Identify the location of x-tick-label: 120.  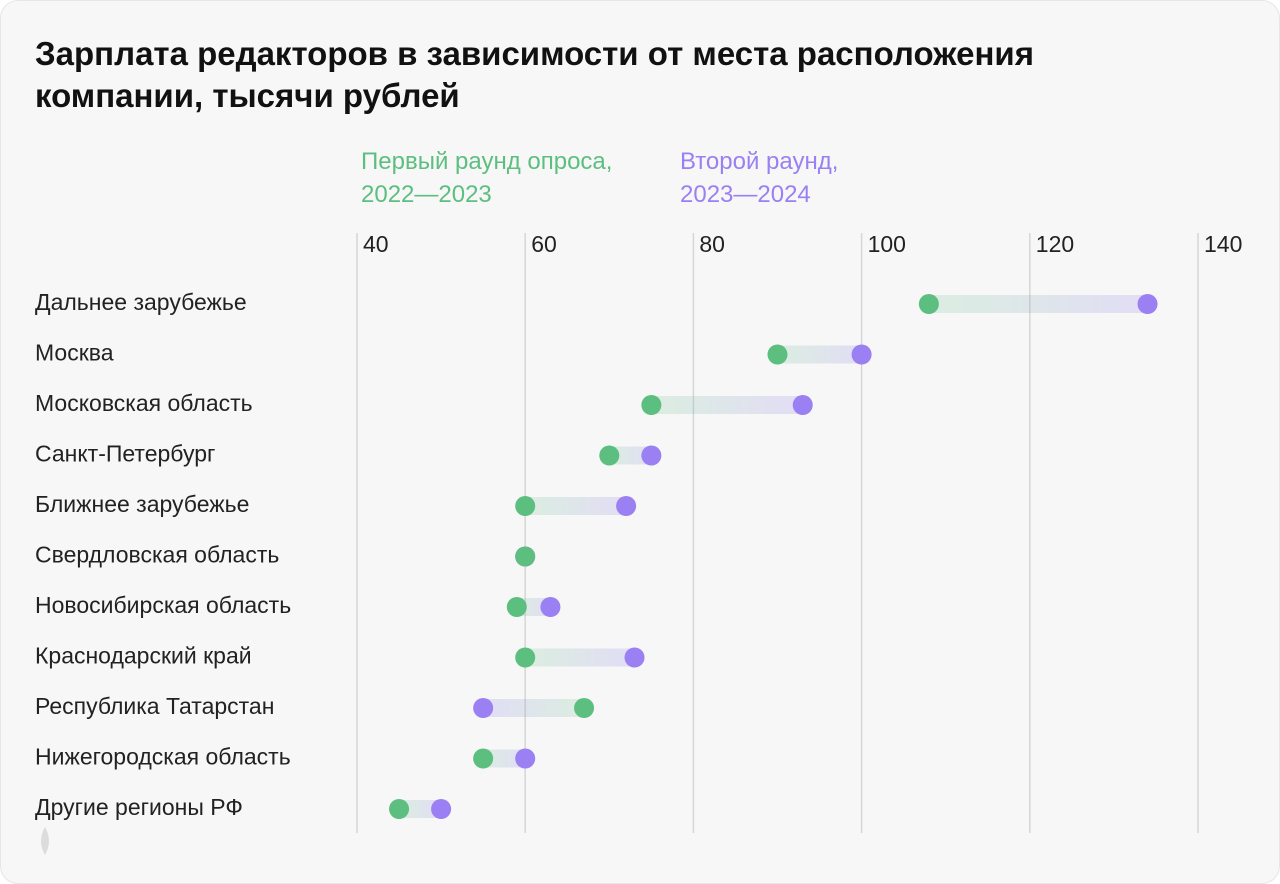
(1055, 244).